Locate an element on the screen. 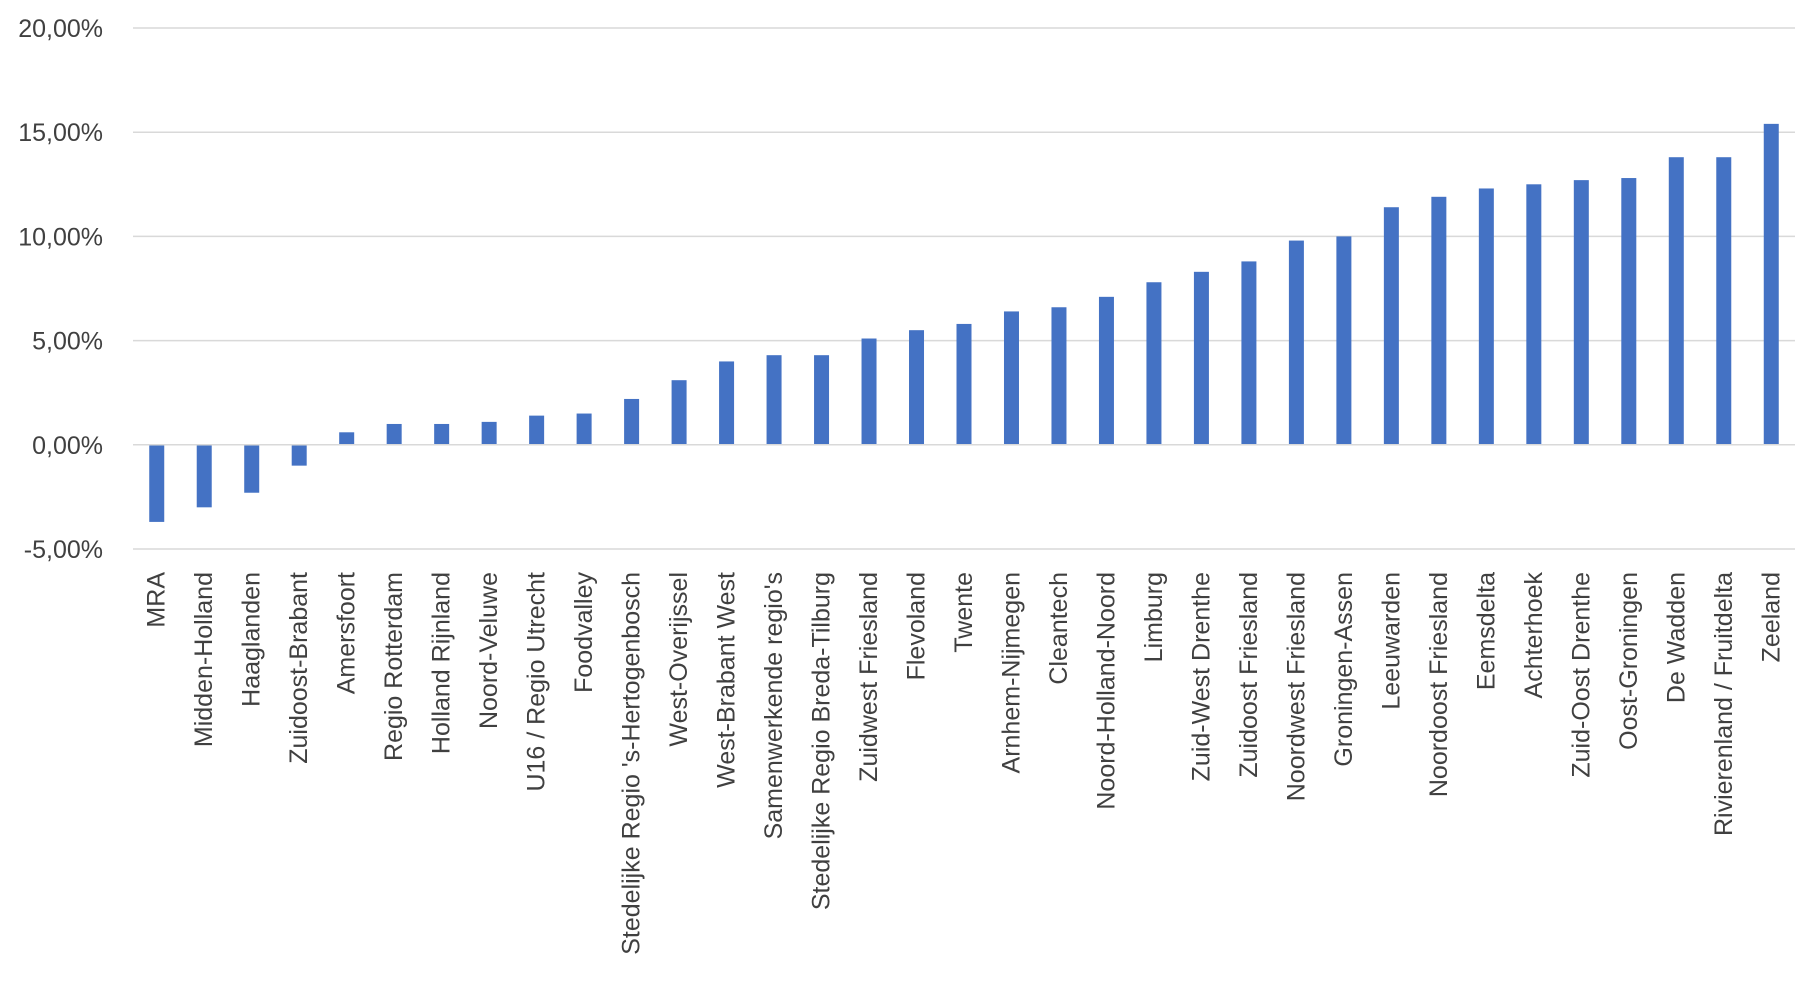 The image size is (1800, 995). x-category-label: Zeeland is located at coordinates (1771, 617).